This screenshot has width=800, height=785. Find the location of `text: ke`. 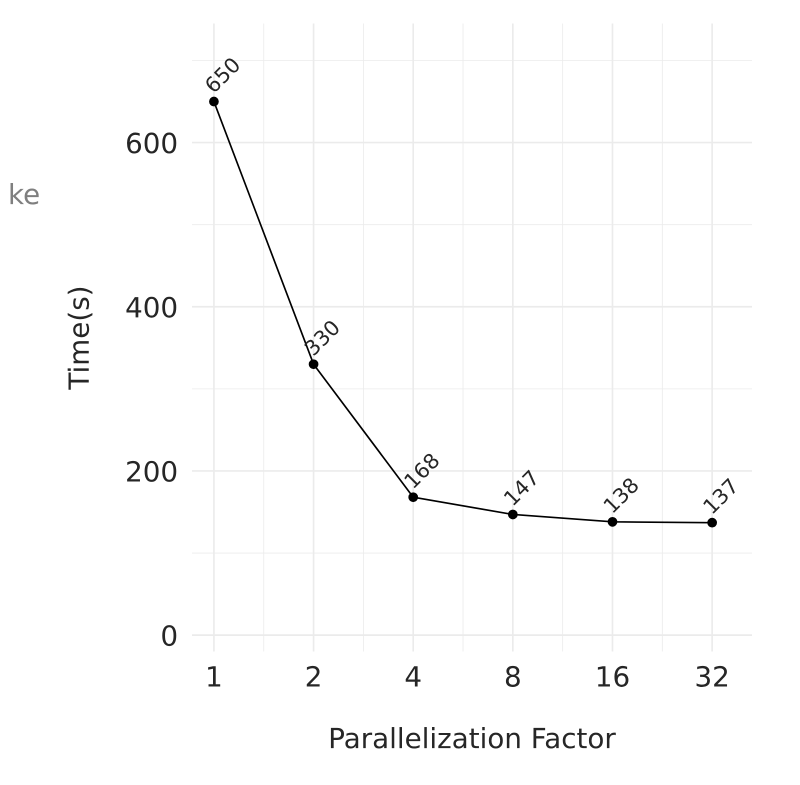

text: ke is located at coordinates (24, 193).